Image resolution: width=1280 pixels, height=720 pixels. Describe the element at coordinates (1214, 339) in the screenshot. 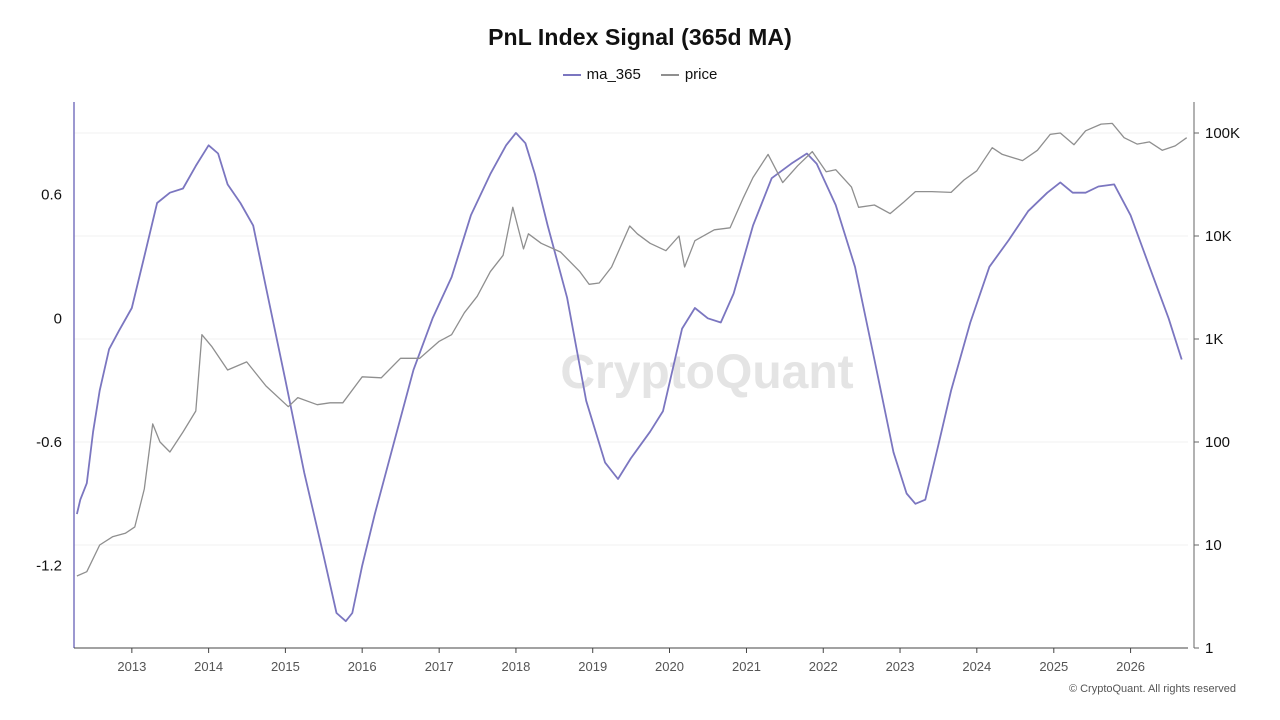

I see `y-right-tick-label-2: 1K` at that location.